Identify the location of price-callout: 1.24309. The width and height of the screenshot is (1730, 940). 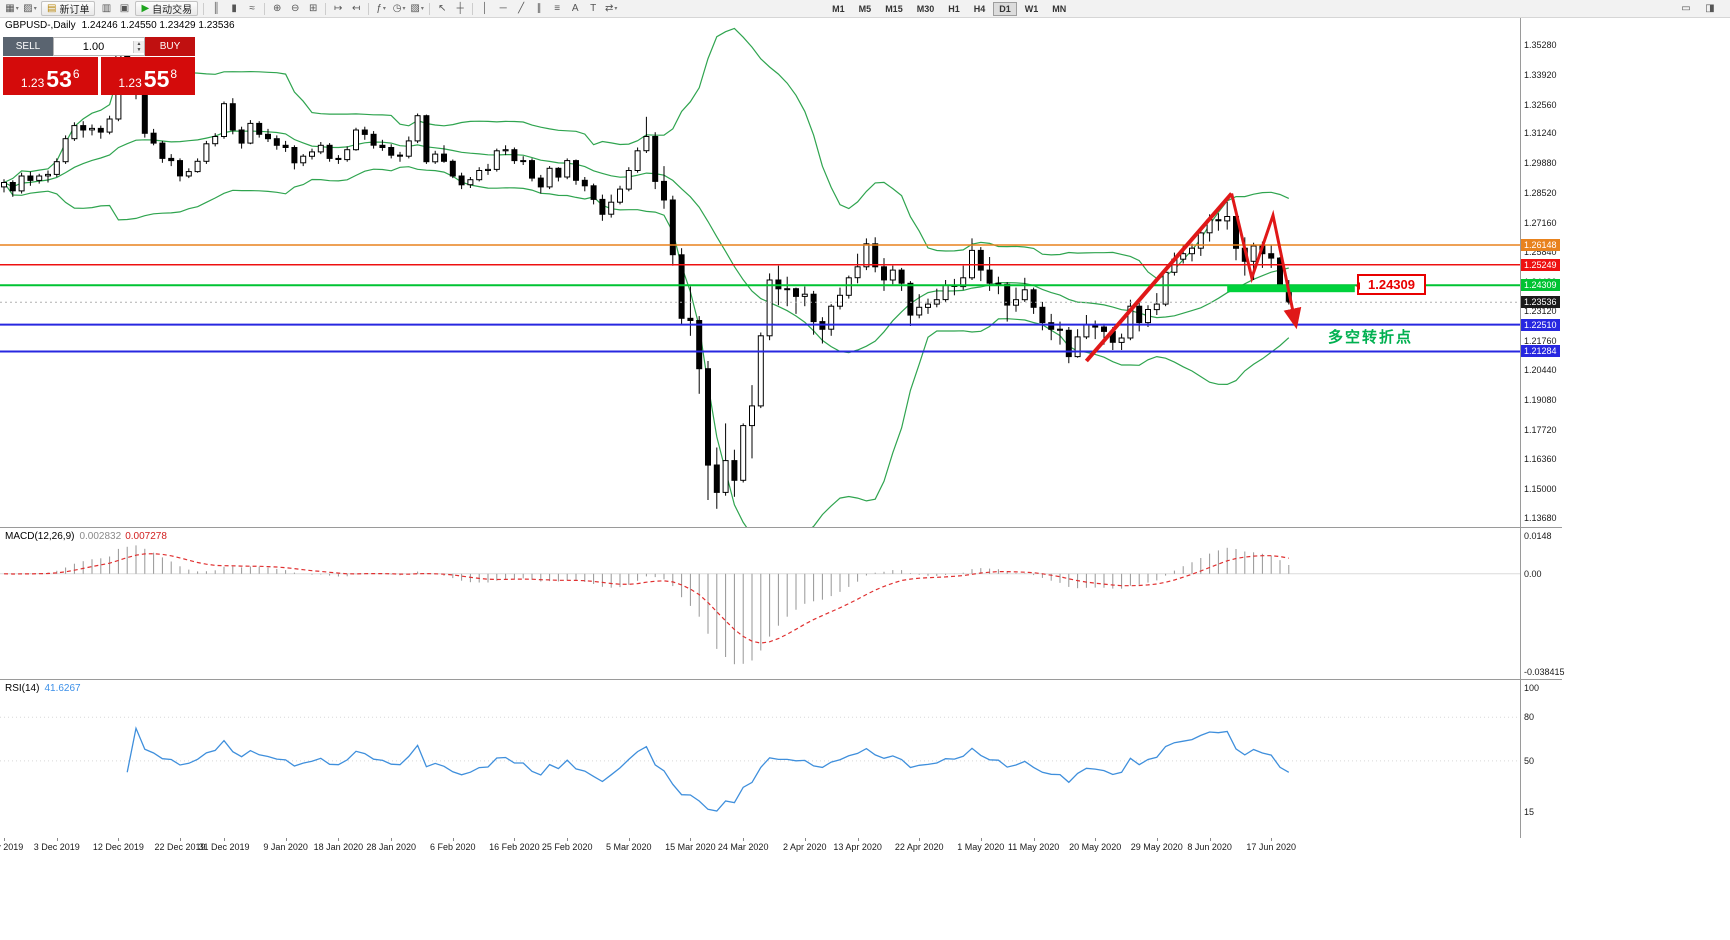
(1391, 285).